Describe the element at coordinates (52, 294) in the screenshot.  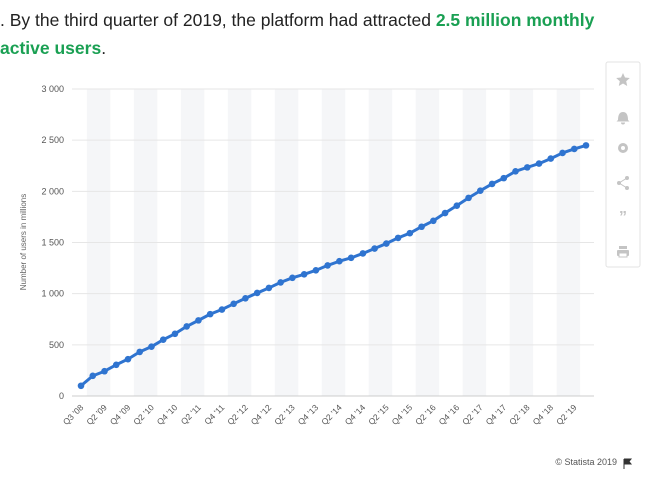
I see `y-tick-label: 1 000` at that location.